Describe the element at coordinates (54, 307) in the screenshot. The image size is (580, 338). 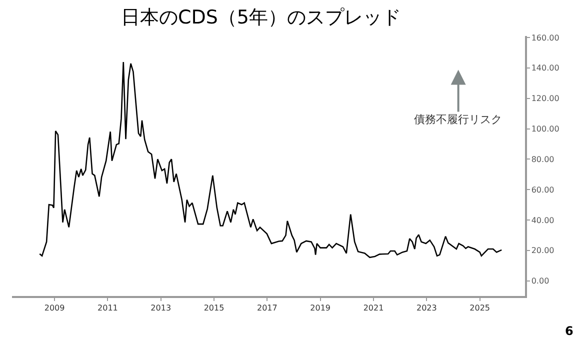
I see `x-tick-label: 2009` at that location.